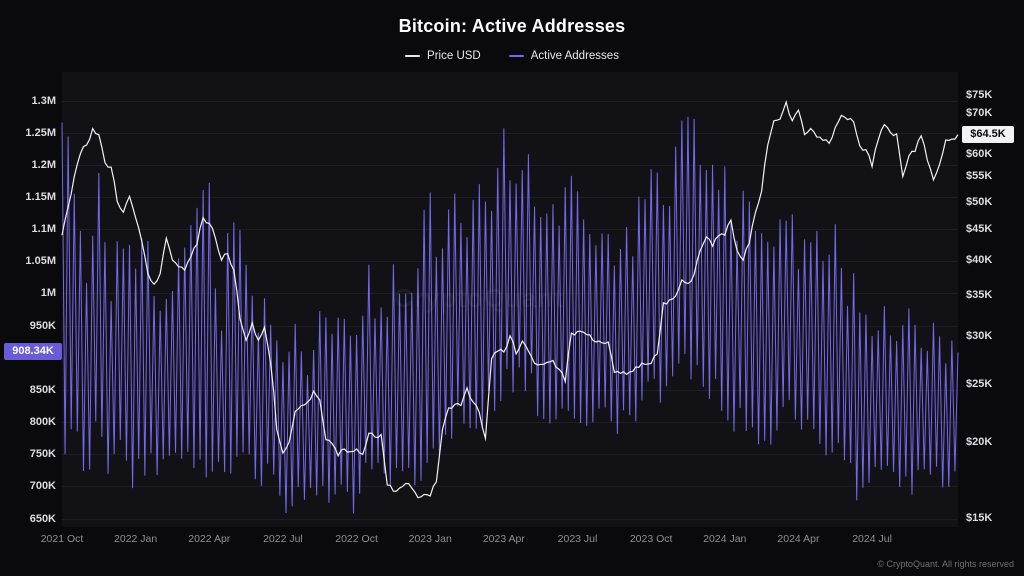  What do you see at coordinates (40, 261) in the screenshot?
I see `left-axis-tick: 1.05M` at bounding box center [40, 261].